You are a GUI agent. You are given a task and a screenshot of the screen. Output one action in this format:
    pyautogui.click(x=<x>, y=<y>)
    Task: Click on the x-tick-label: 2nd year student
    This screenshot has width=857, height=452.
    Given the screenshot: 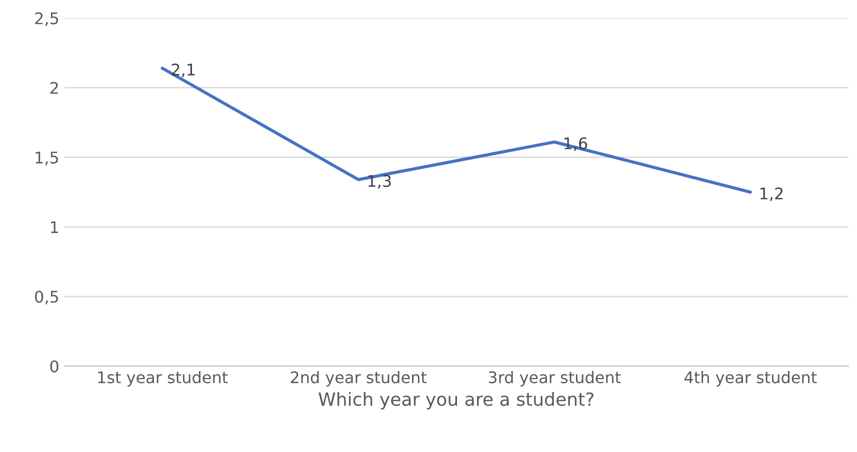 What is the action you would take?
    pyautogui.click(x=358, y=378)
    